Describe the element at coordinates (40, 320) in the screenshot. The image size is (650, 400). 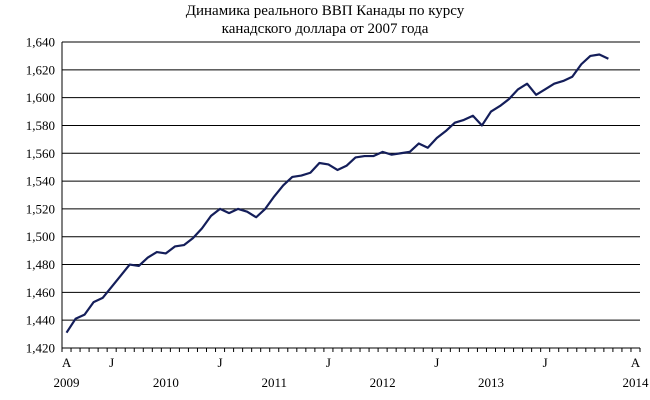
I see `y-tick-label: 1,440` at that location.